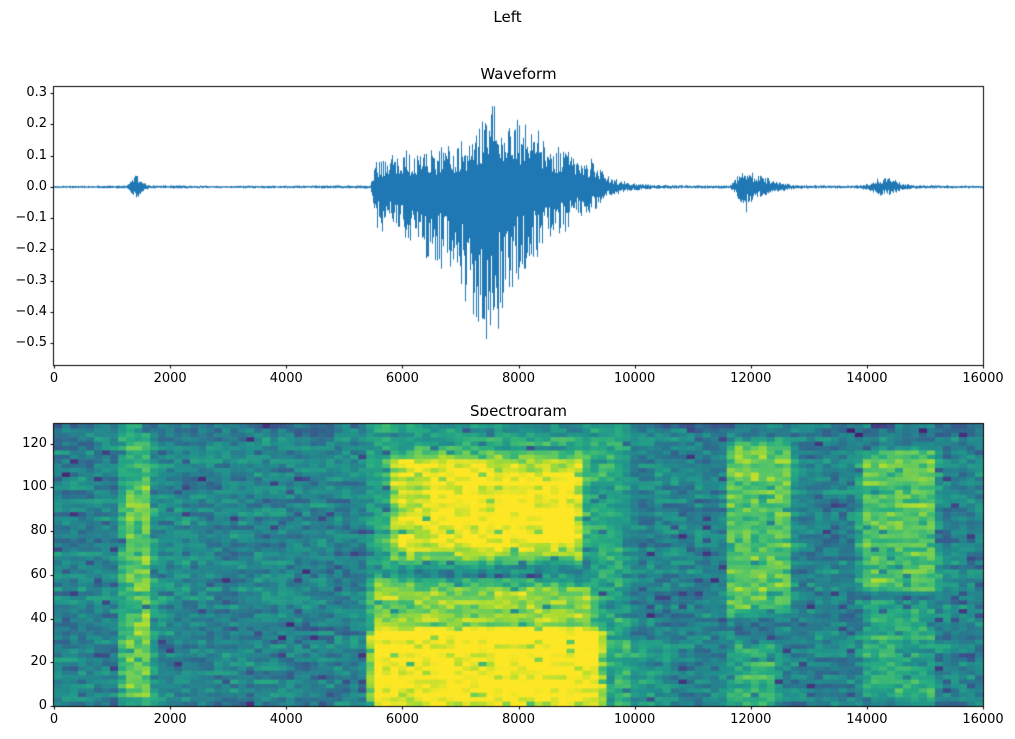  Describe the element at coordinates (34, 443) in the screenshot. I see `y-tick-label: 120` at that location.